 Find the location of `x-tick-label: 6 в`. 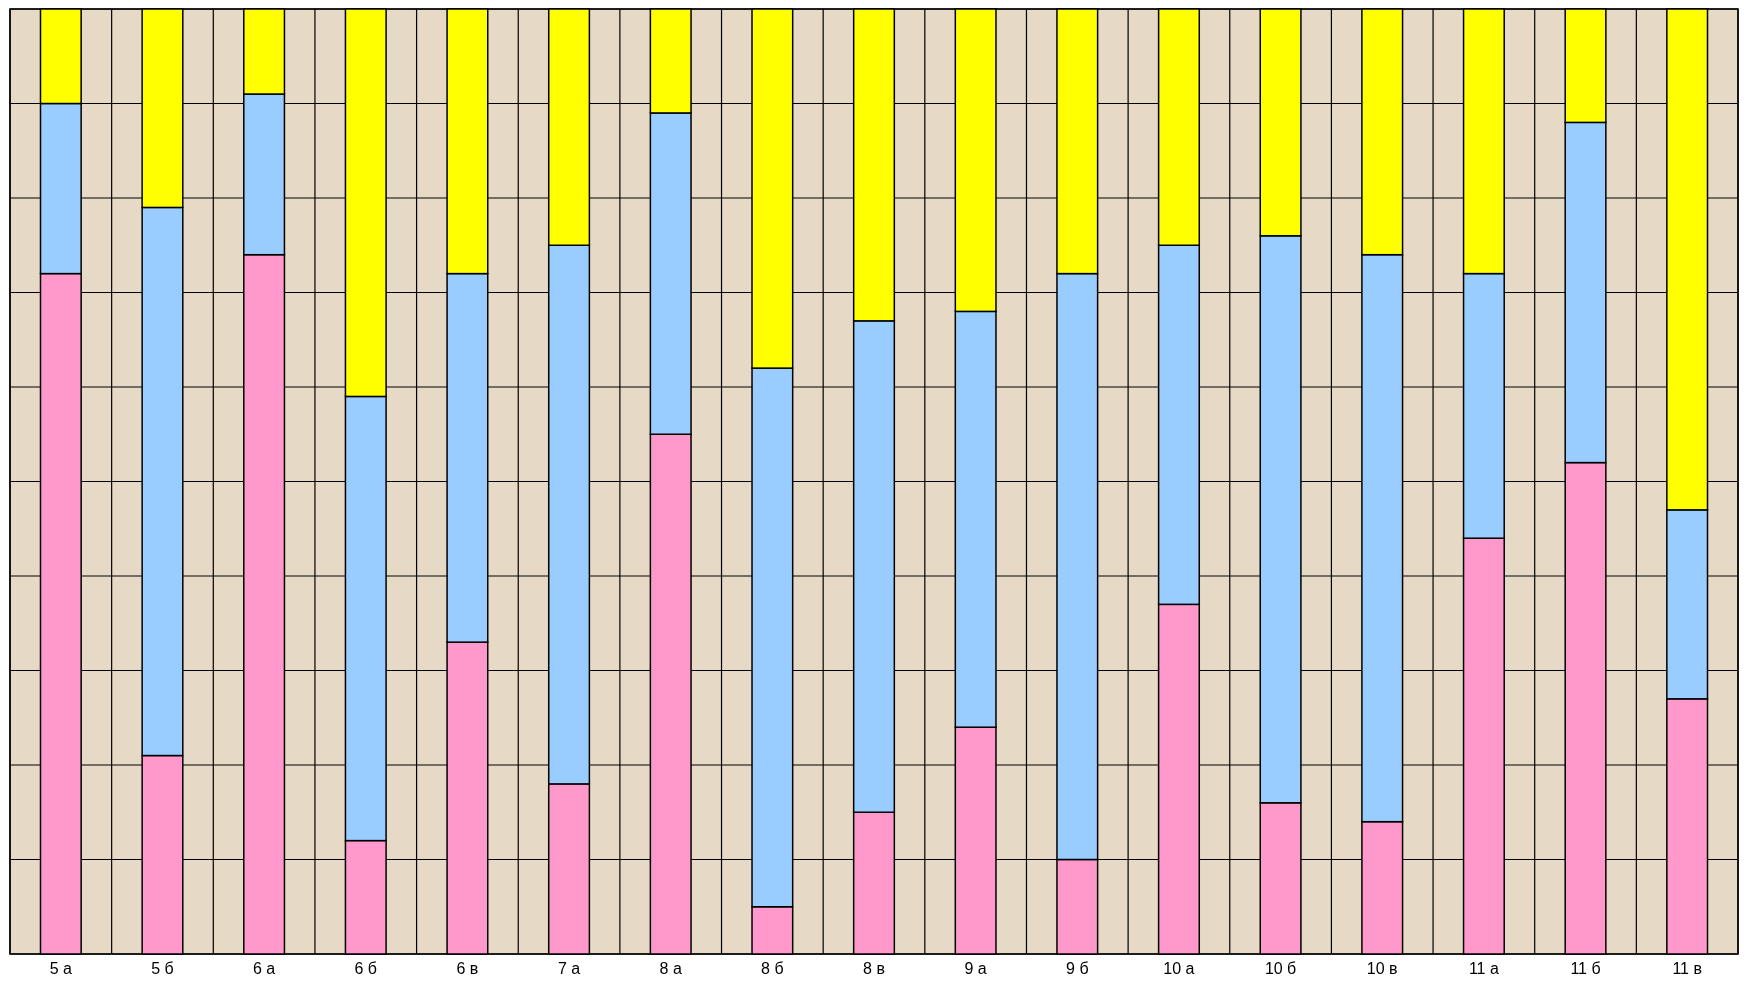

x-tick-label: 6 в is located at coordinates (467, 968).